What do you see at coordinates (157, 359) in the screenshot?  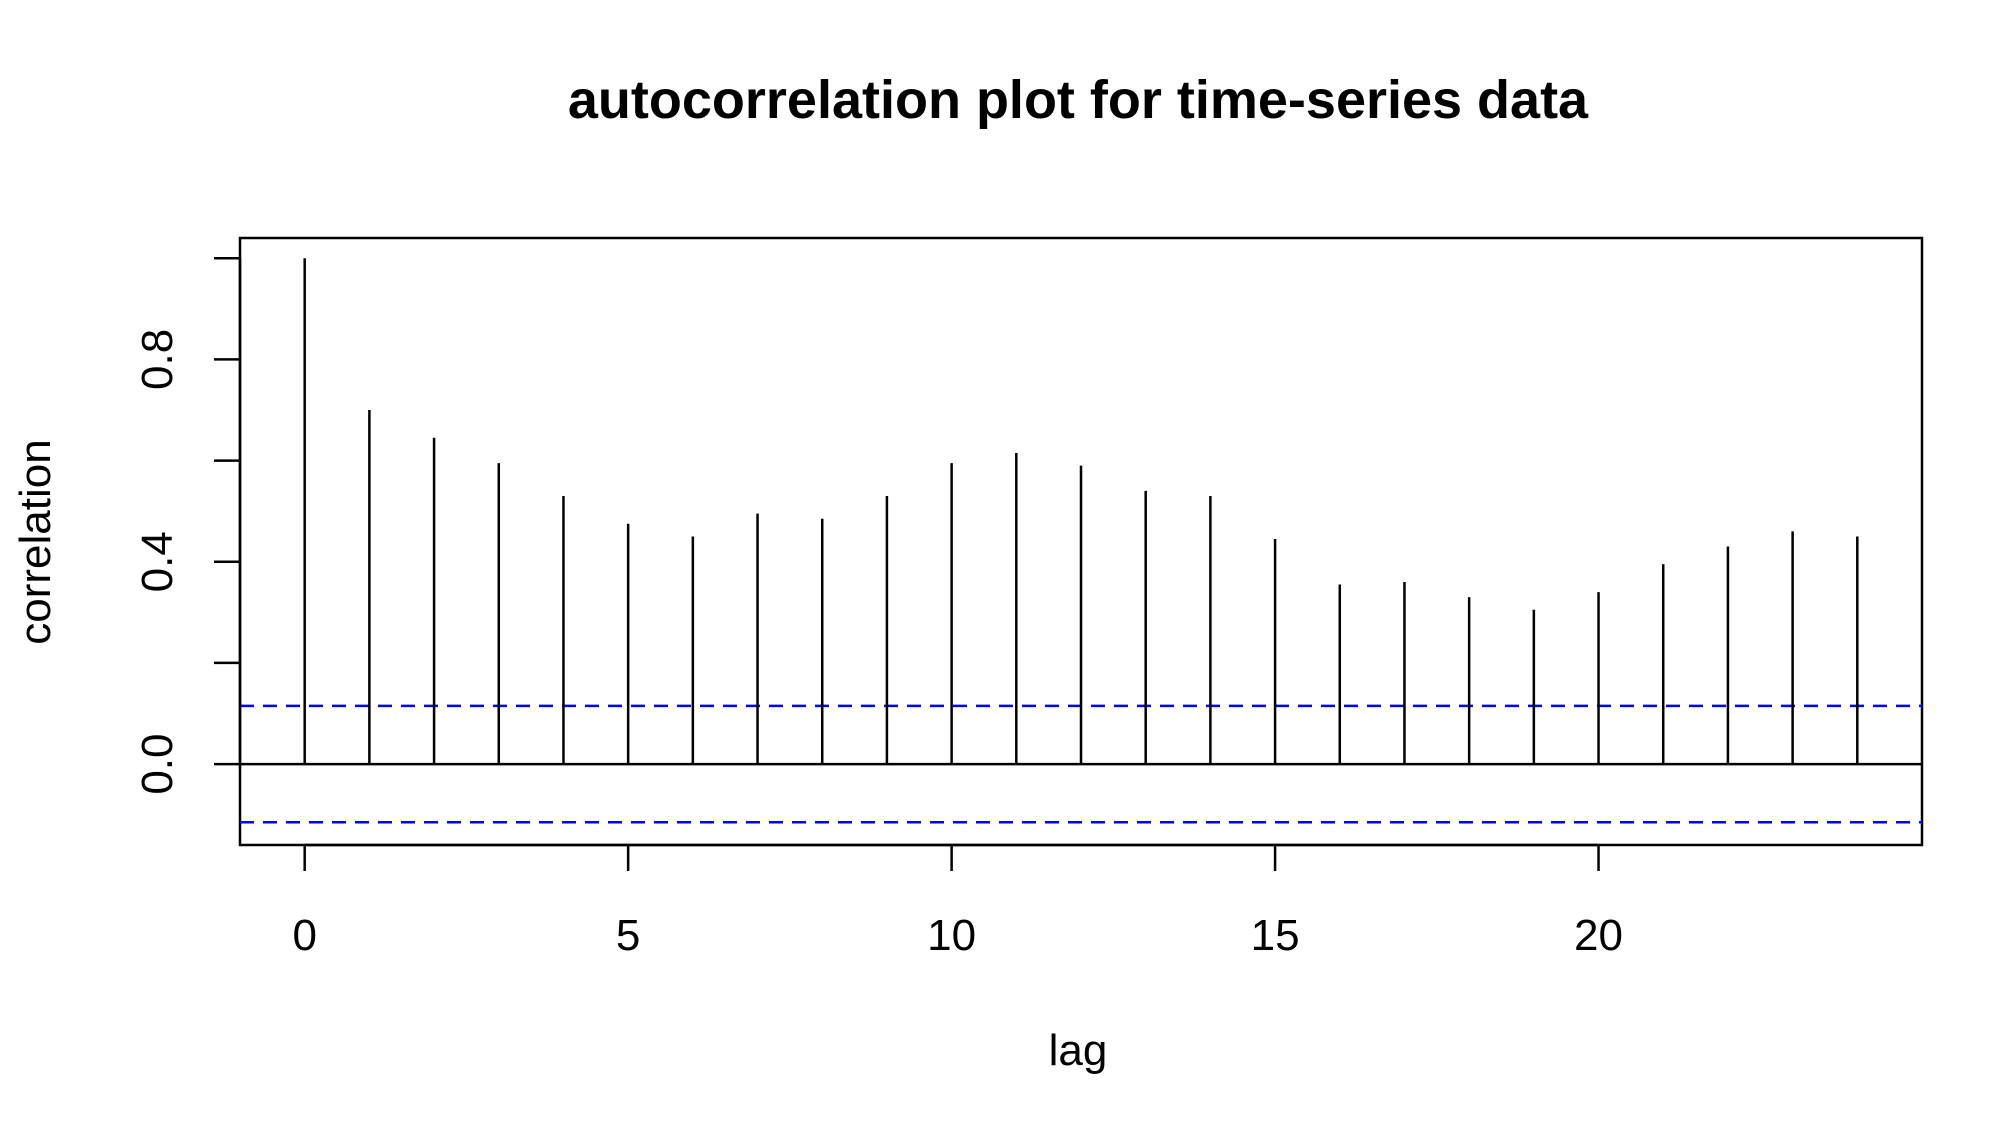 I see `y-tick-label: 0.8` at bounding box center [157, 359].